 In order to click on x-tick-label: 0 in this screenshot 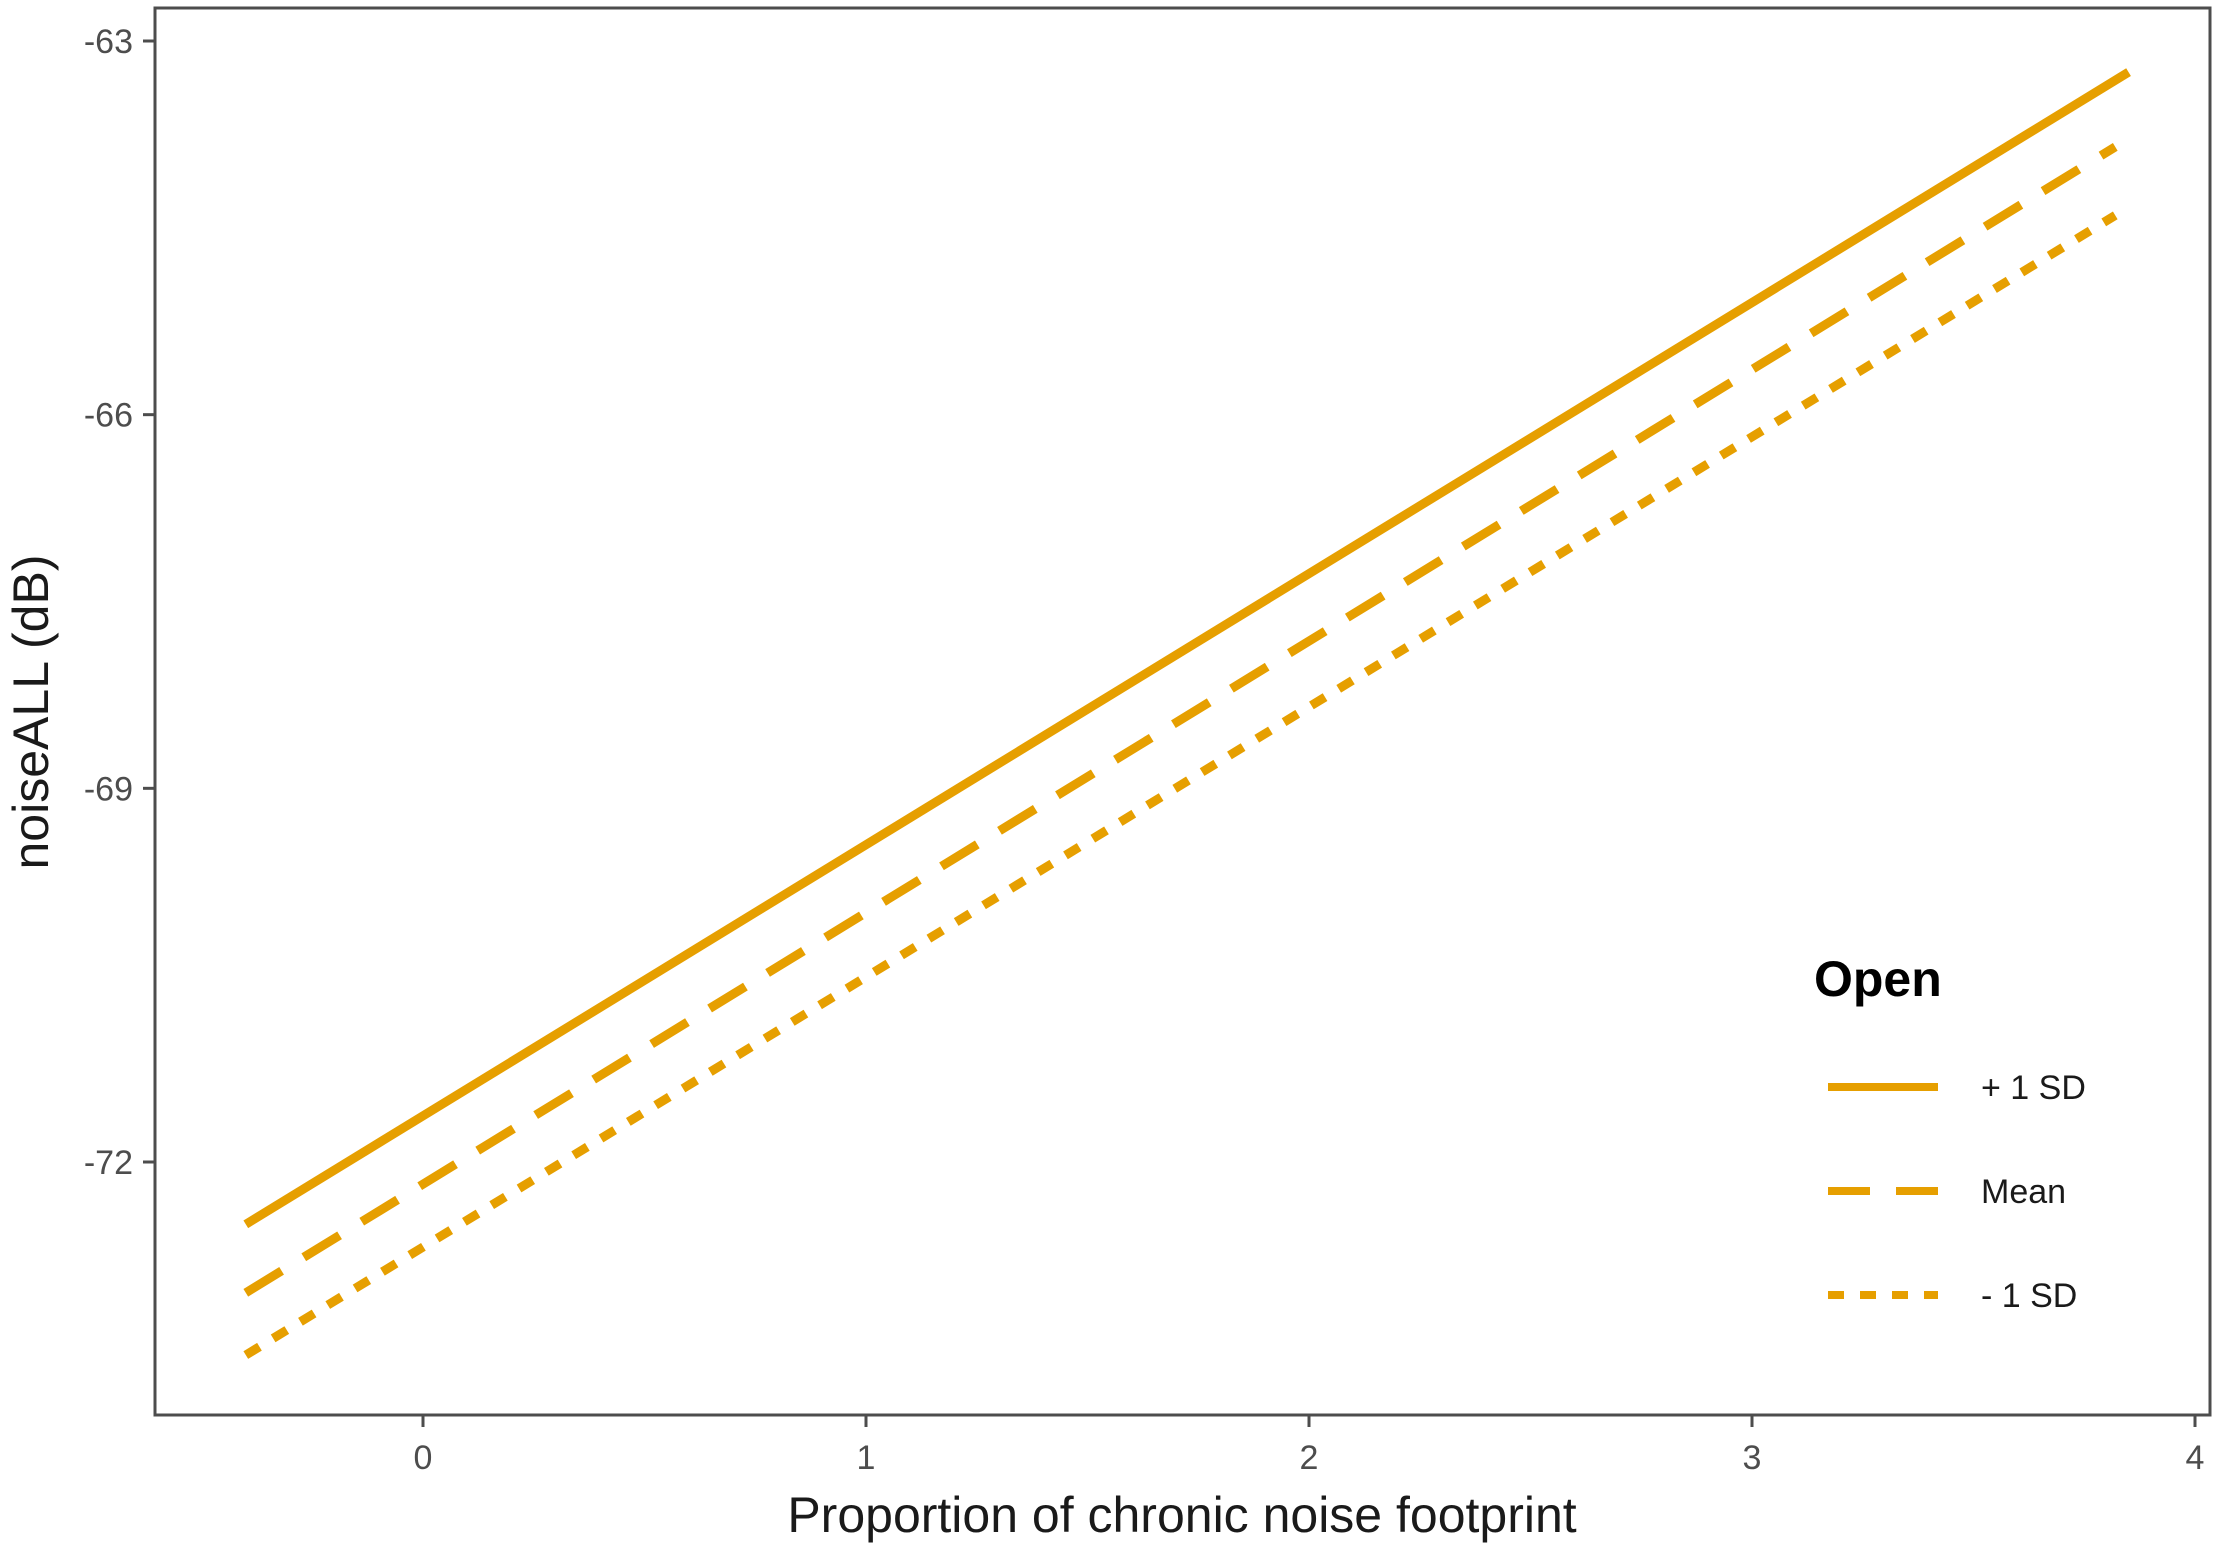, I will do `click(423, 1458)`.